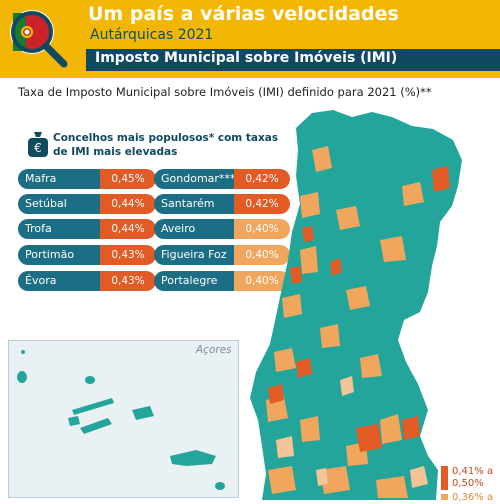  I want to click on legend-swatch-high, so click(444, 478).